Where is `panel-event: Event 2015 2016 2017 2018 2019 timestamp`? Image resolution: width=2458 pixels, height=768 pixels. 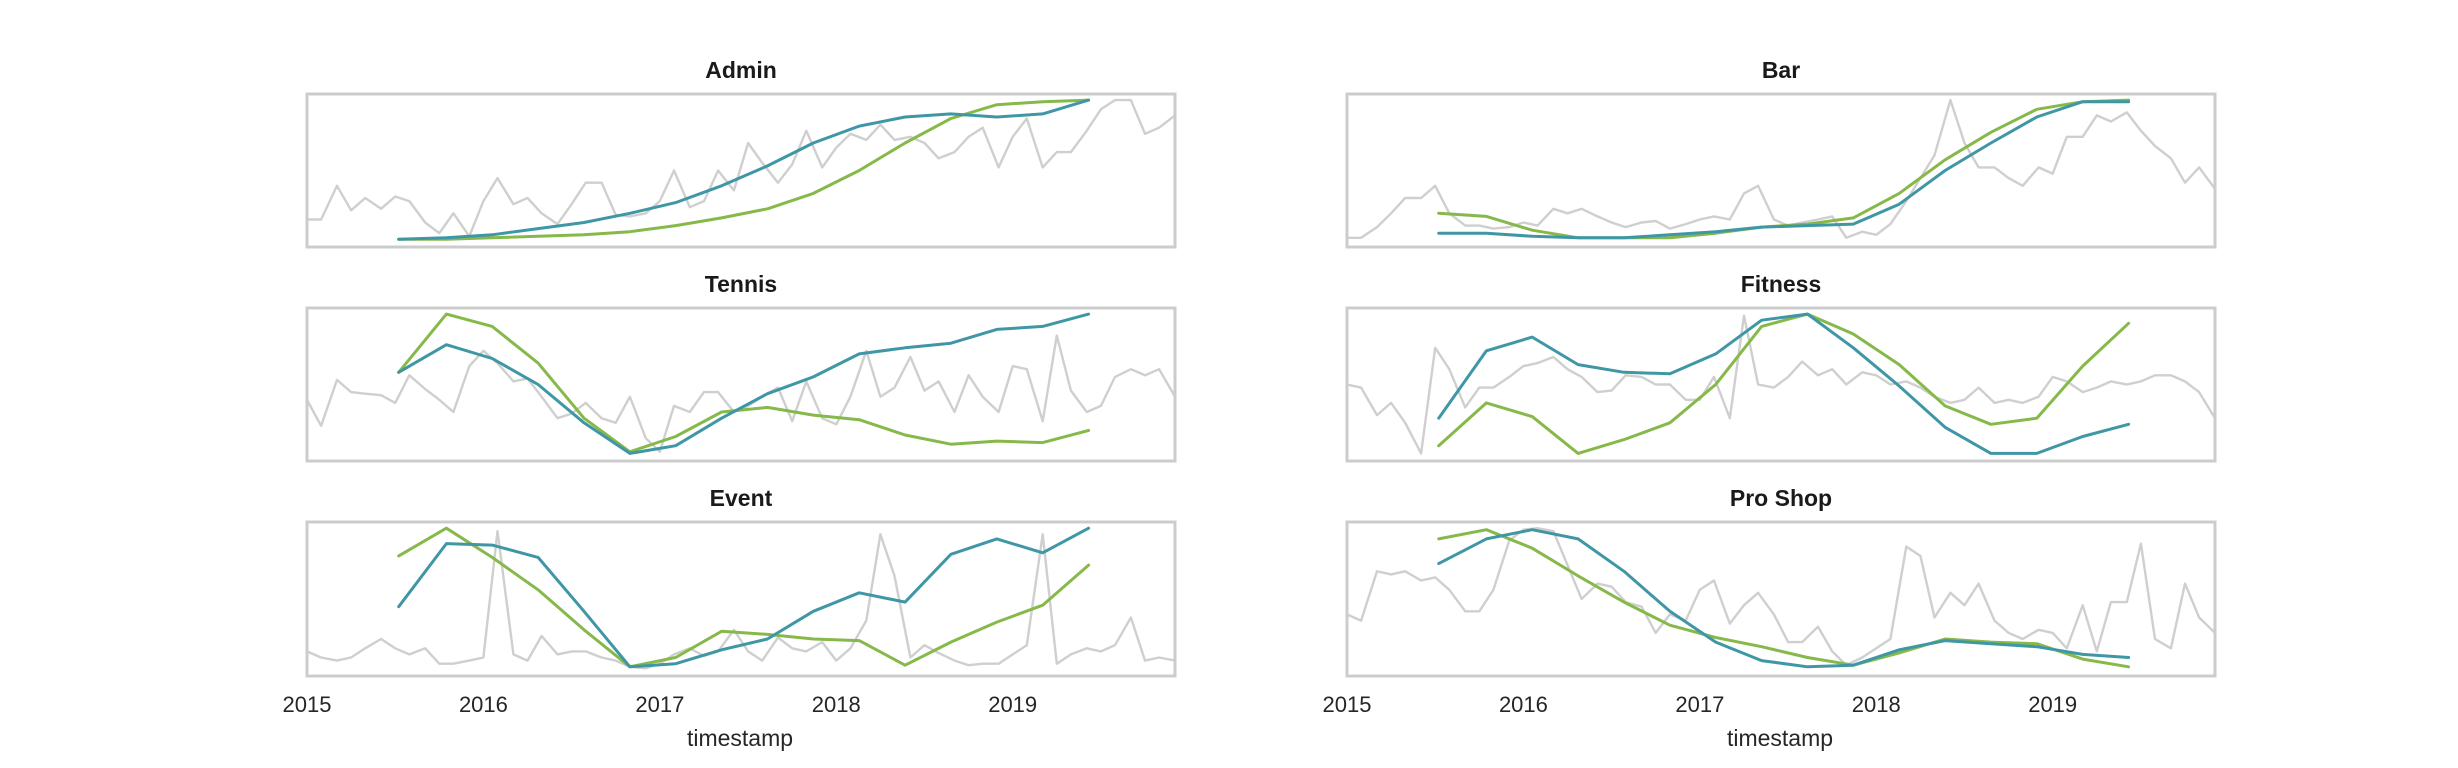
panel-event: Event 2015 2016 2017 2018 2019 timestamp is located at coordinates (730, 618).